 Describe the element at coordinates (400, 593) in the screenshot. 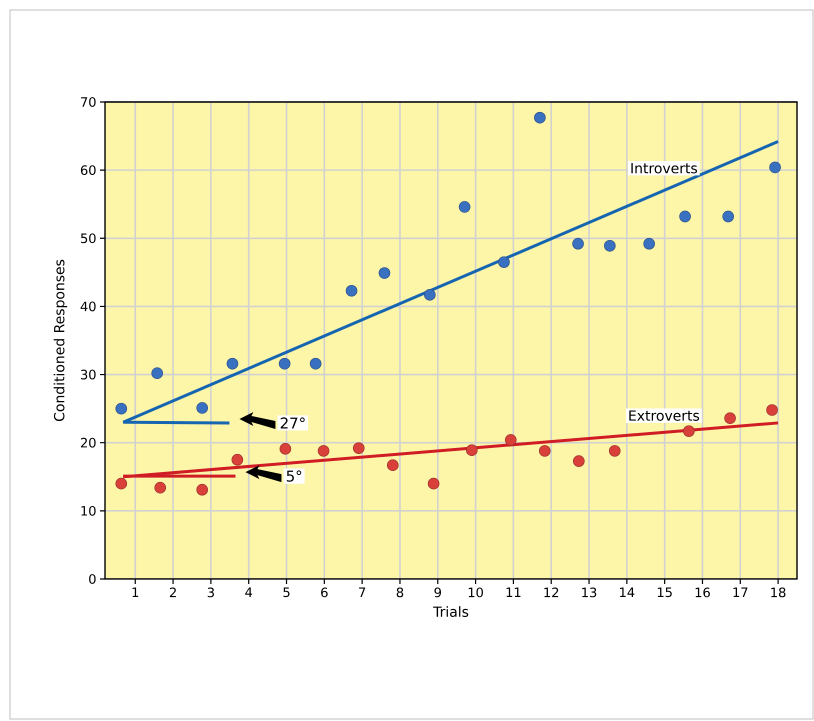

I see `x-tick-label: 8` at that location.